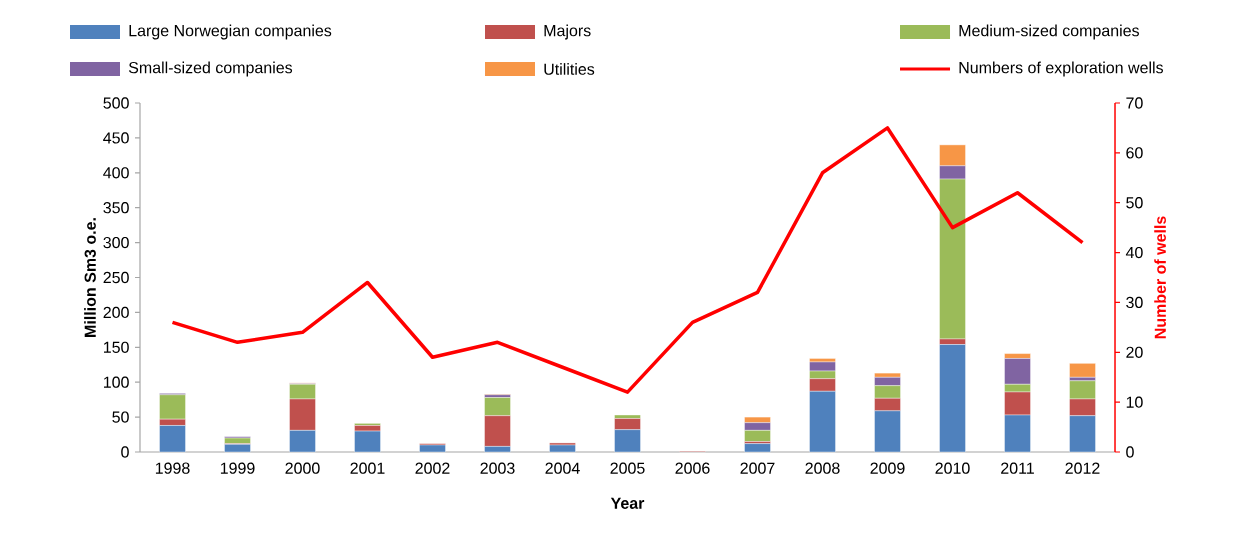 The height and width of the screenshot is (546, 1255). I want to click on x-tick-label: 2010, so click(952, 468).